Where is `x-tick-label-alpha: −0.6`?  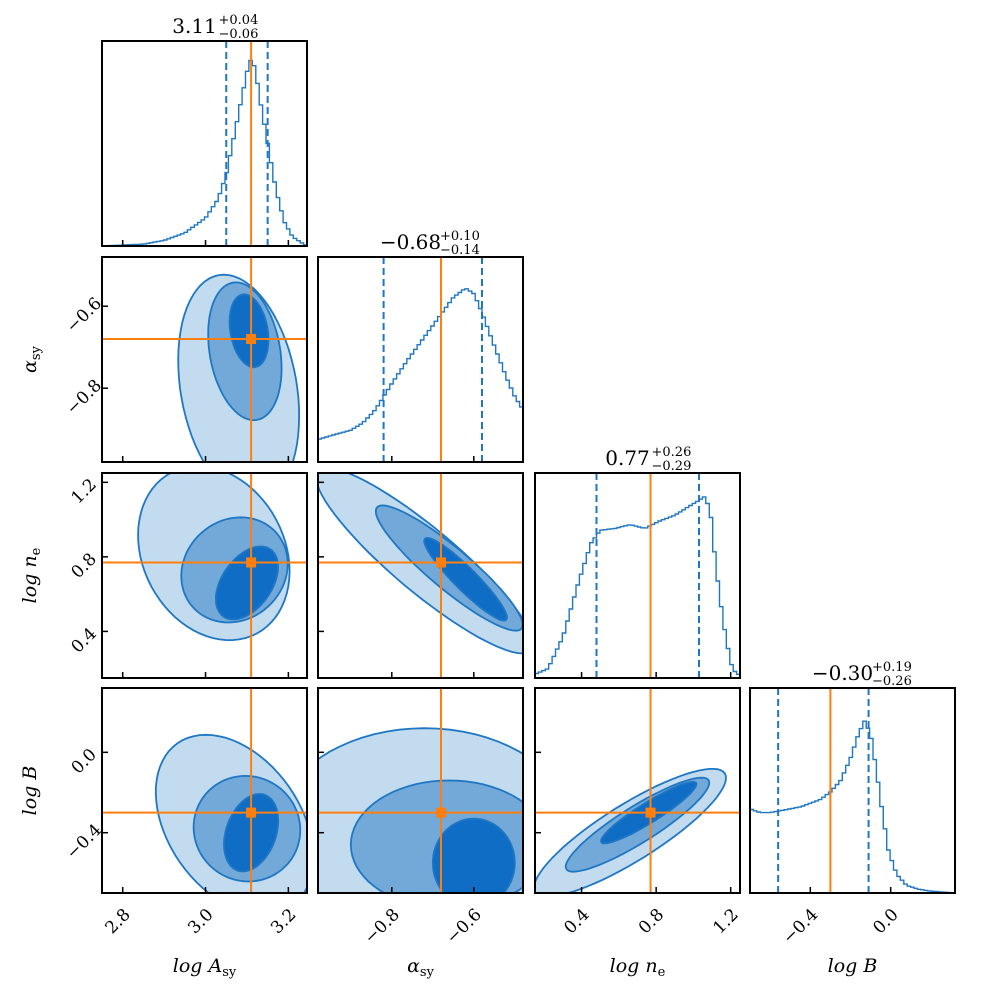 x-tick-label-alpha: −0.6 is located at coordinates (463, 926).